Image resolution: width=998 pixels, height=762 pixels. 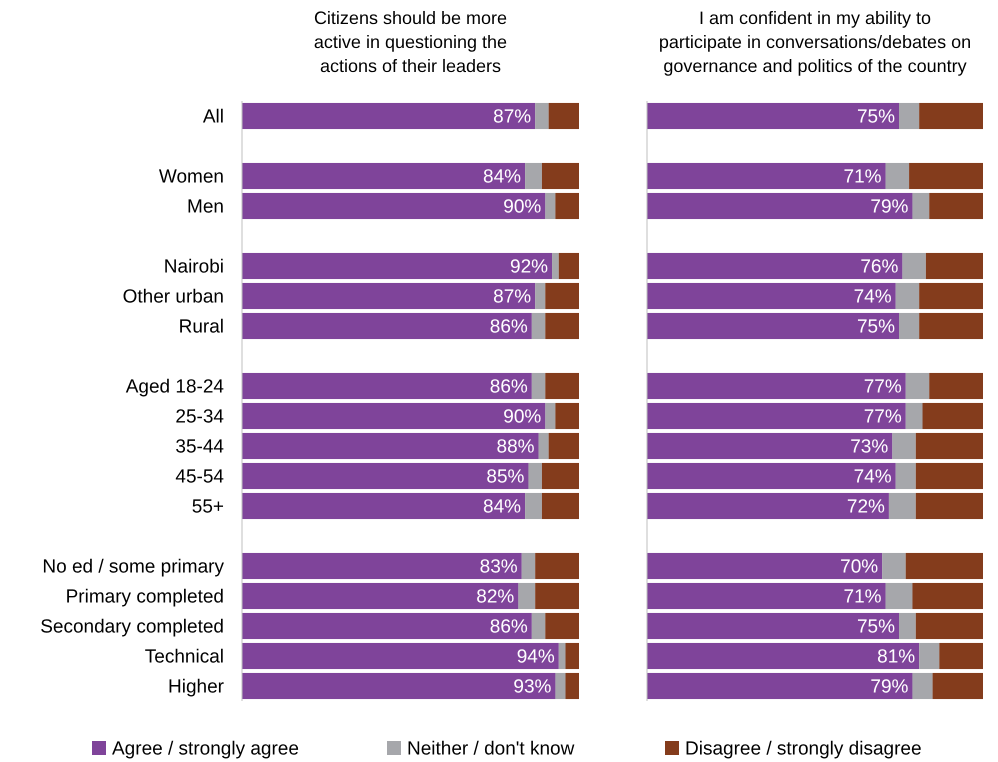 What do you see at coordinates (191, 177) in the screenshot?
I see `y-tick-label: Women` at bounding box center [191, 177].